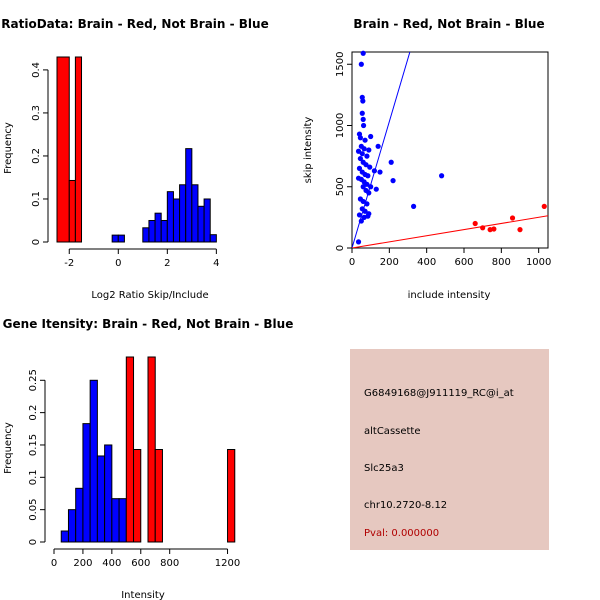  I want to click on intensity-histogram-xlabel: Intensity, so click(143, 595).